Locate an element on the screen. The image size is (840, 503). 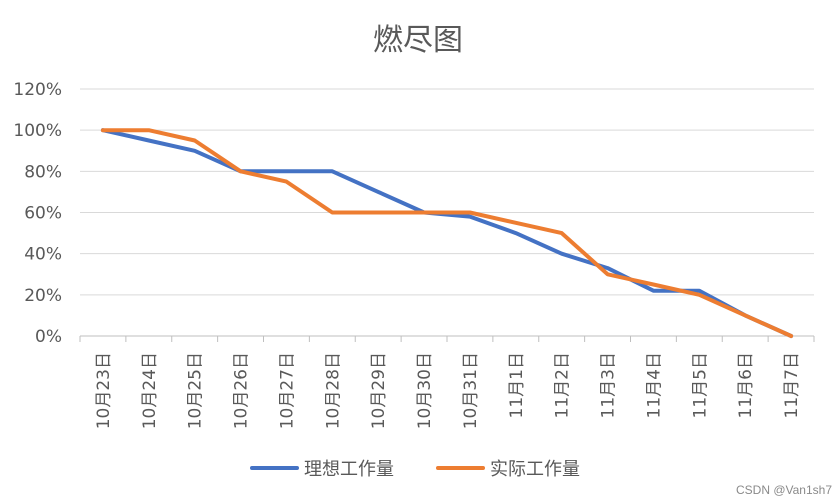
x-tick-label: 10月27日 is located at coordinates (287, 390).